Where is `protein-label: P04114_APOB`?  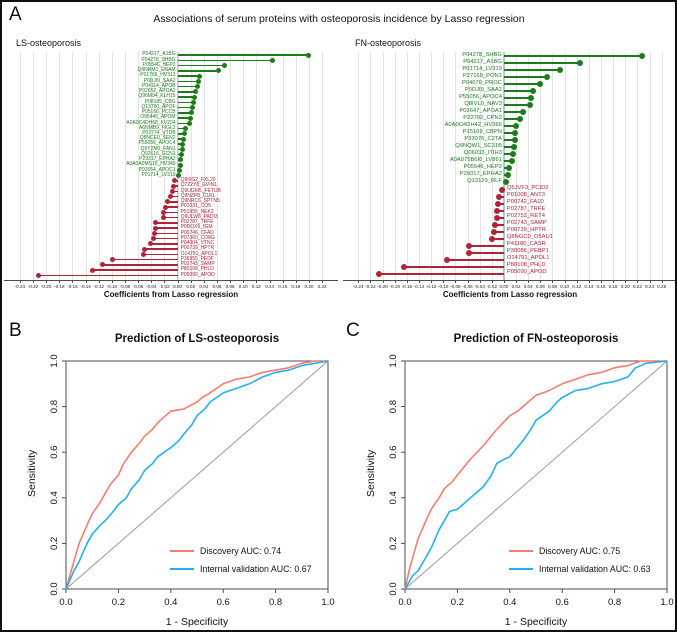 protein-label: P04114_APOB is located at coordinates (159, 85).